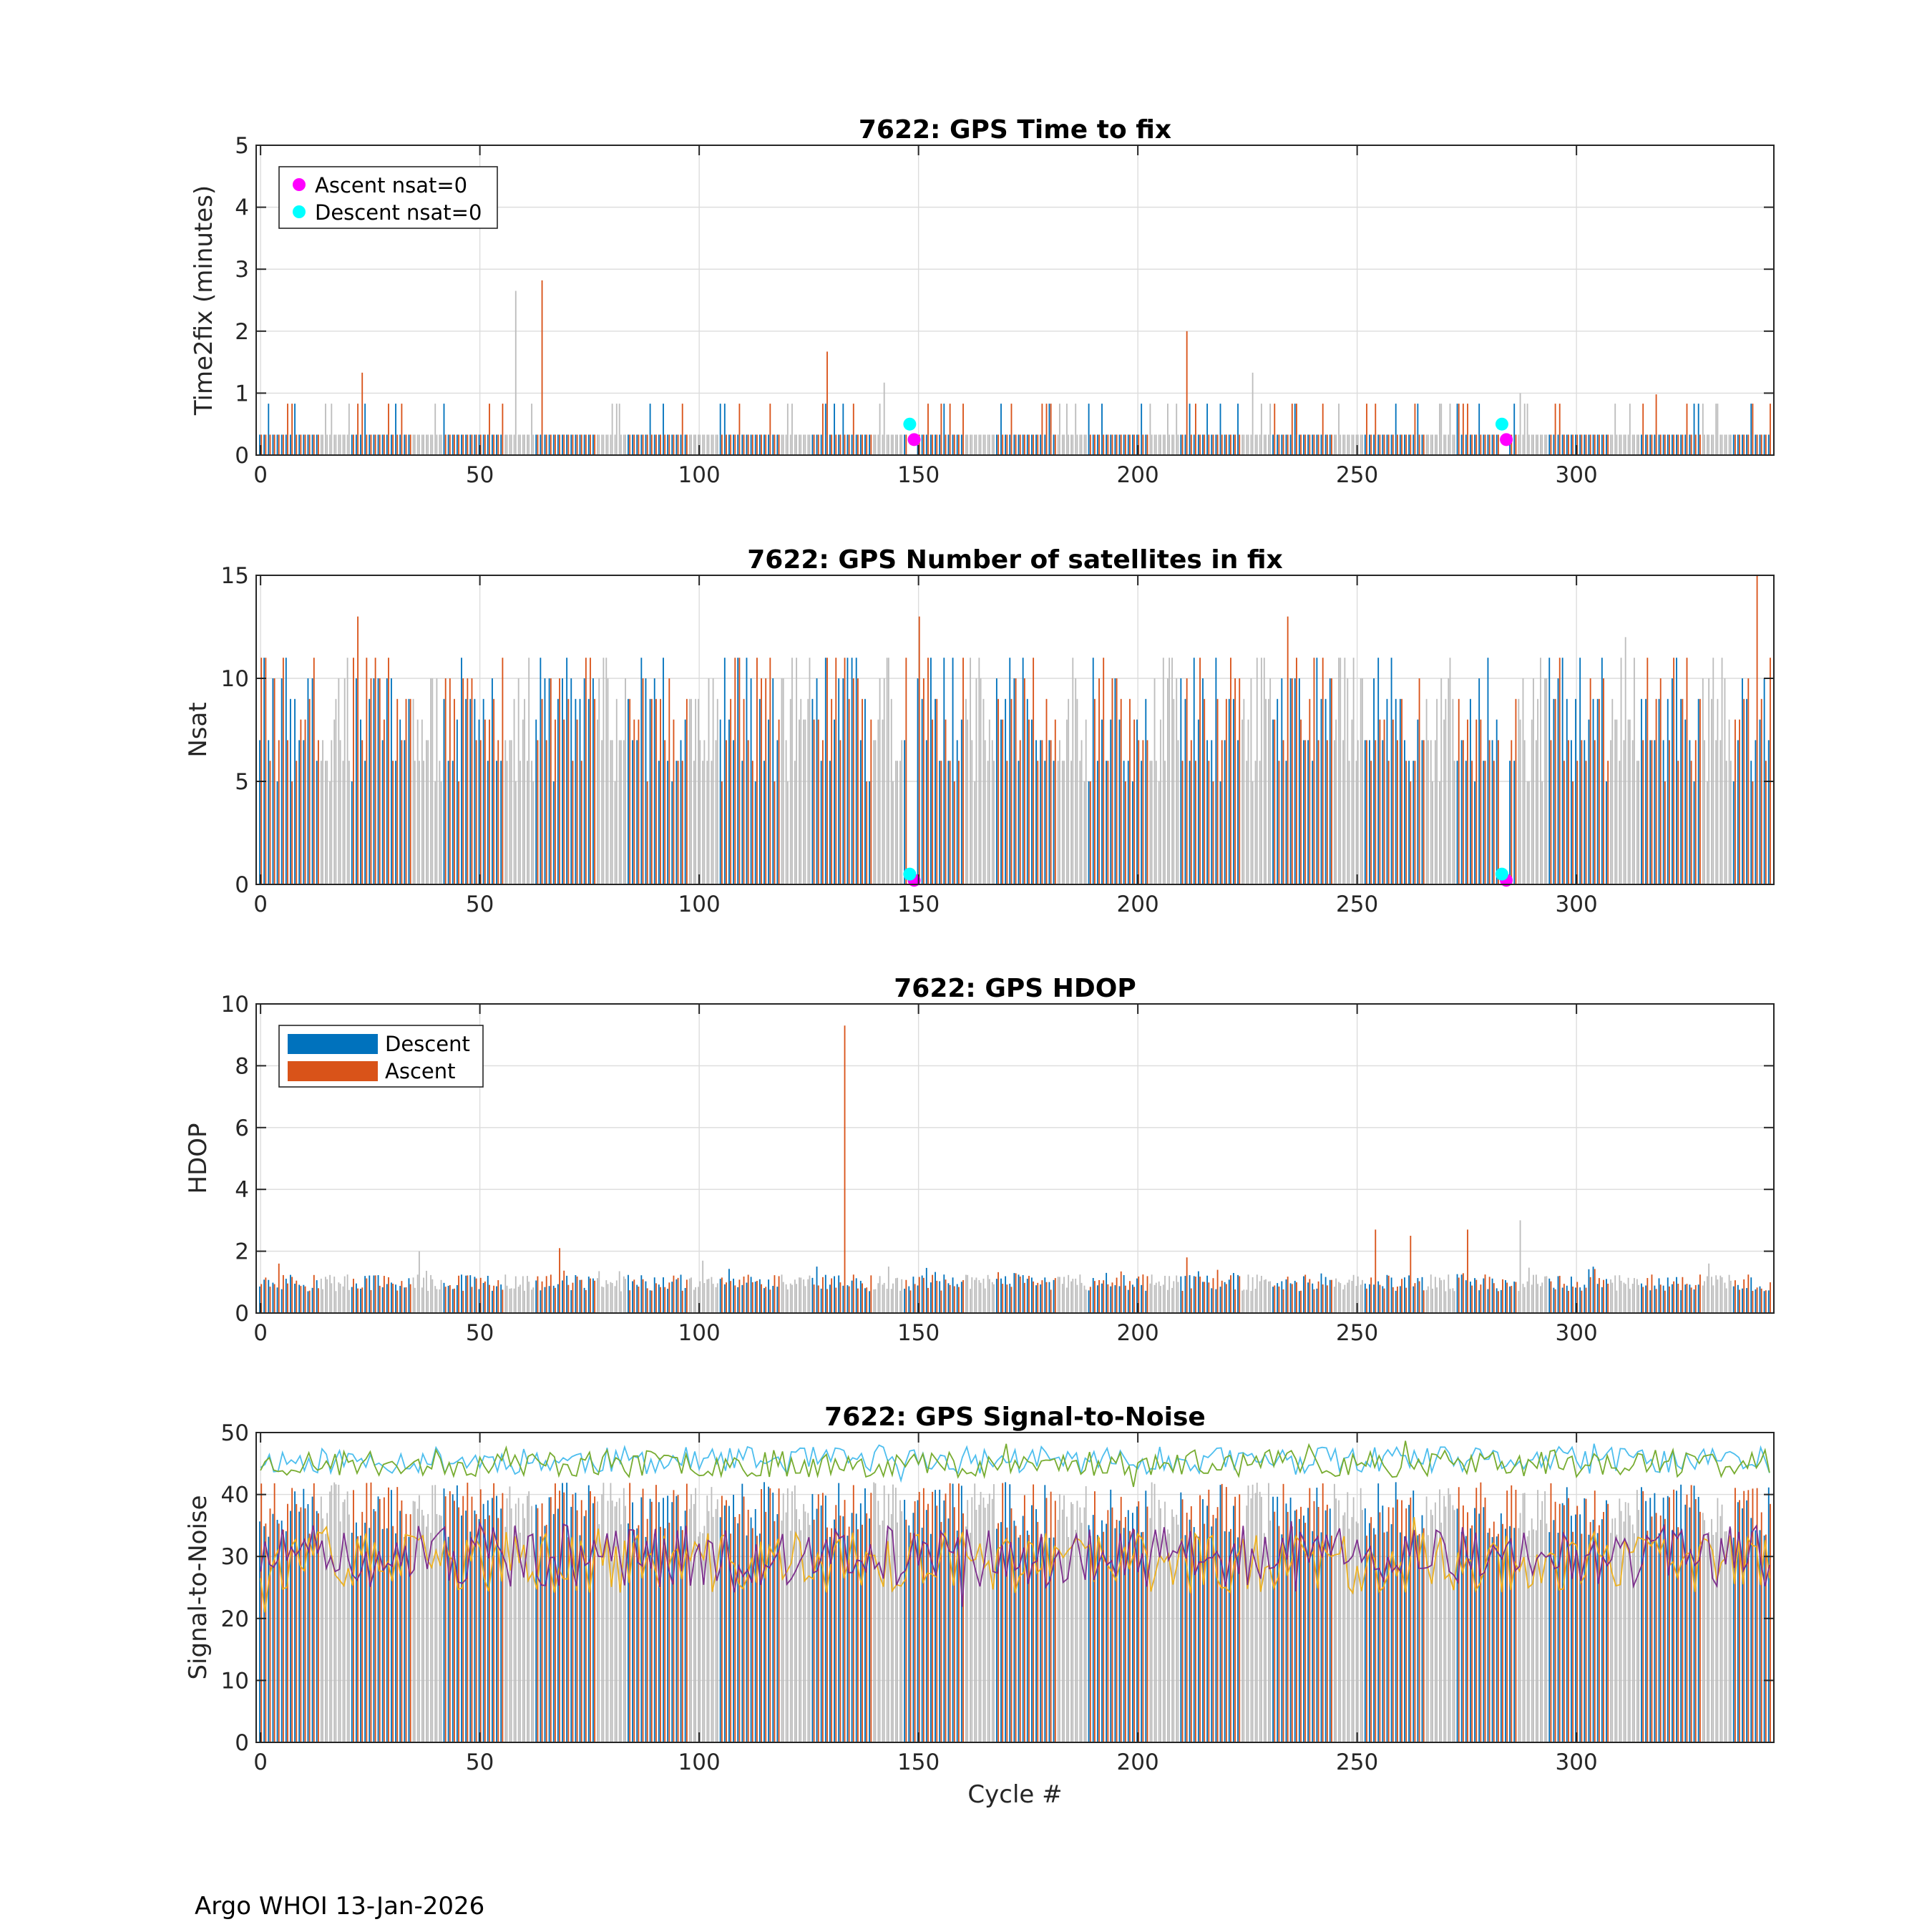  What do you see at coordinates (235, 1557) in the screenshot?
I see `y-tick-label: 30` at bounding box center [235, 1557].